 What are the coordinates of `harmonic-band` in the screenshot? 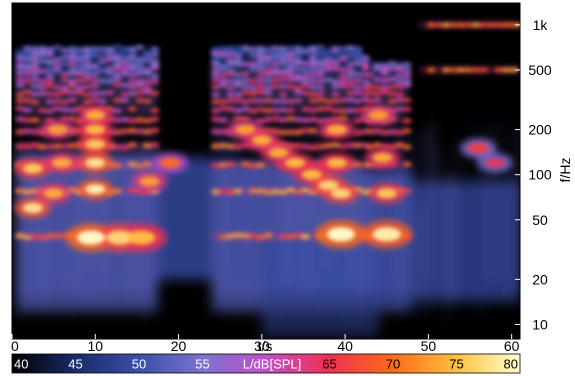 It's located at (386, 101).